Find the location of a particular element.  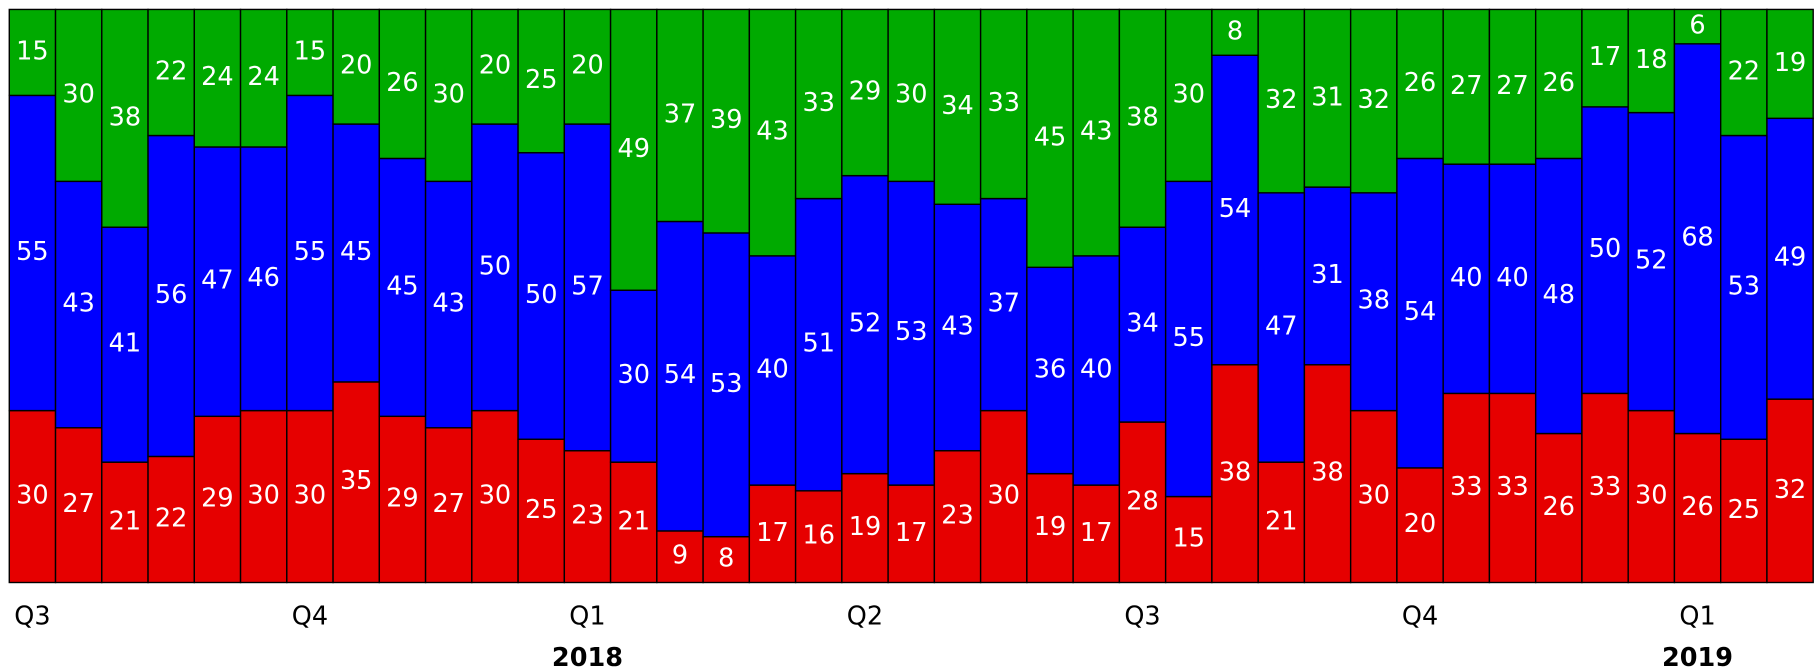

data-label: 18 is located at coordinates (1651, 60).